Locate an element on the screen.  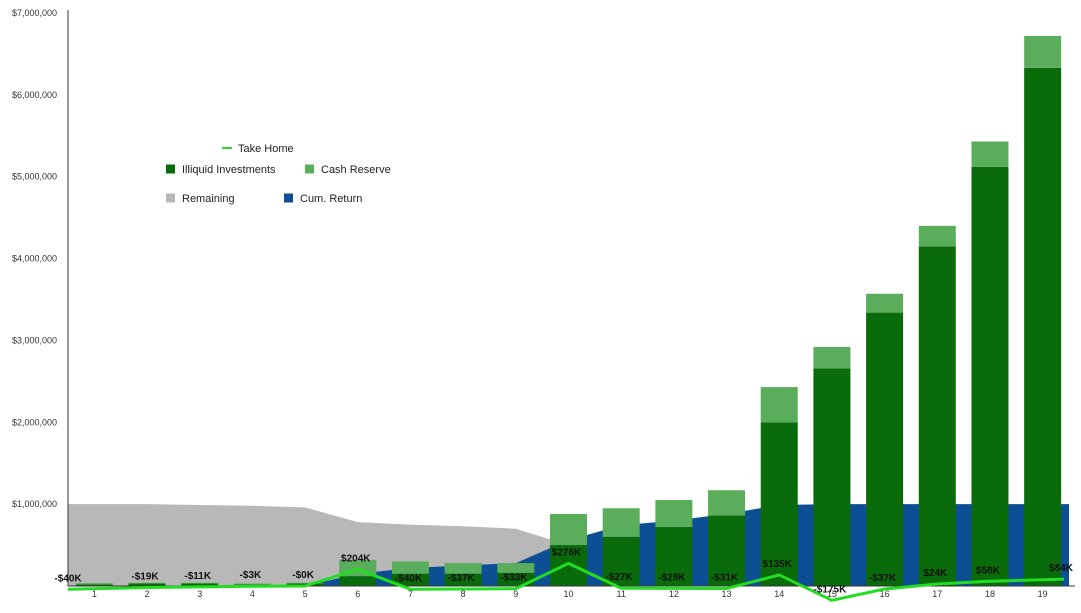
take-home-data-label: -$33K is located at coordinates (514, 578).